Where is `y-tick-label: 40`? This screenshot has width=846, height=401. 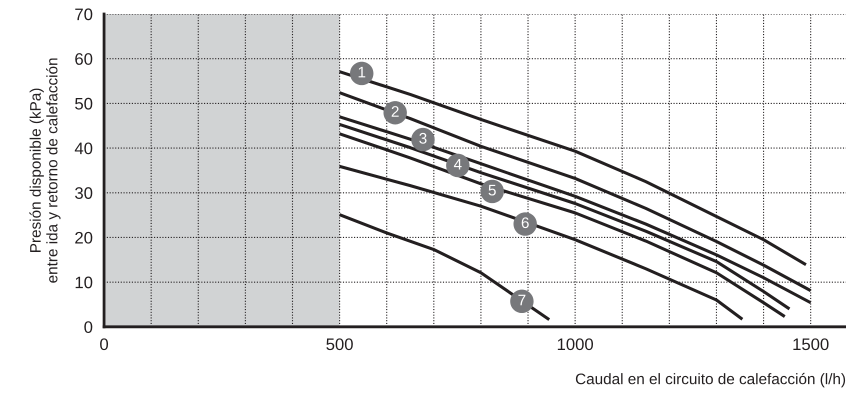
y-tick-label: 40 is located at coordinates (83, 148).